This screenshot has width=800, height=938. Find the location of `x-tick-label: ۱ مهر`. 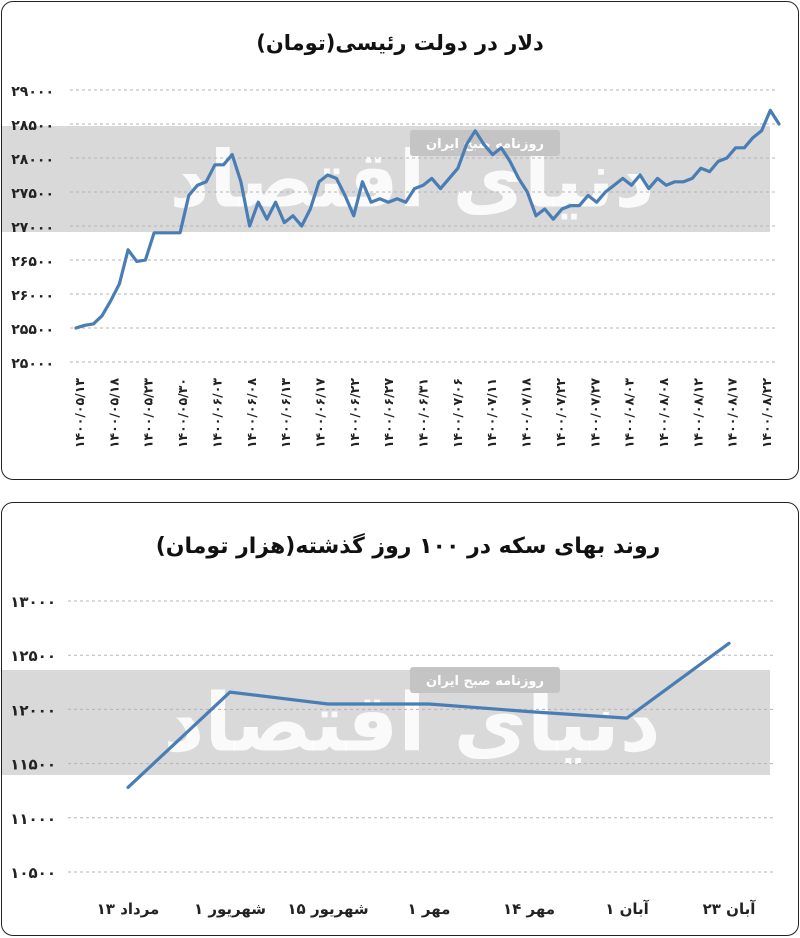

x-tick-label: ۱ مهر is located at coordinates (429, 909).